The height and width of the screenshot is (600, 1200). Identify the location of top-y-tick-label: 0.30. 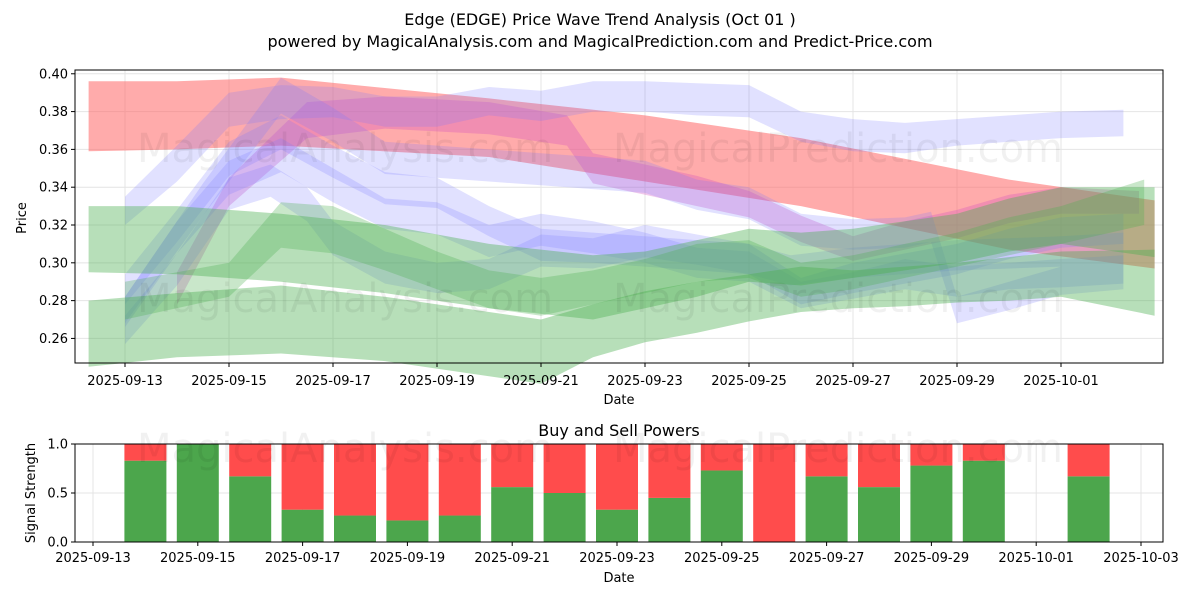
(53, 263).